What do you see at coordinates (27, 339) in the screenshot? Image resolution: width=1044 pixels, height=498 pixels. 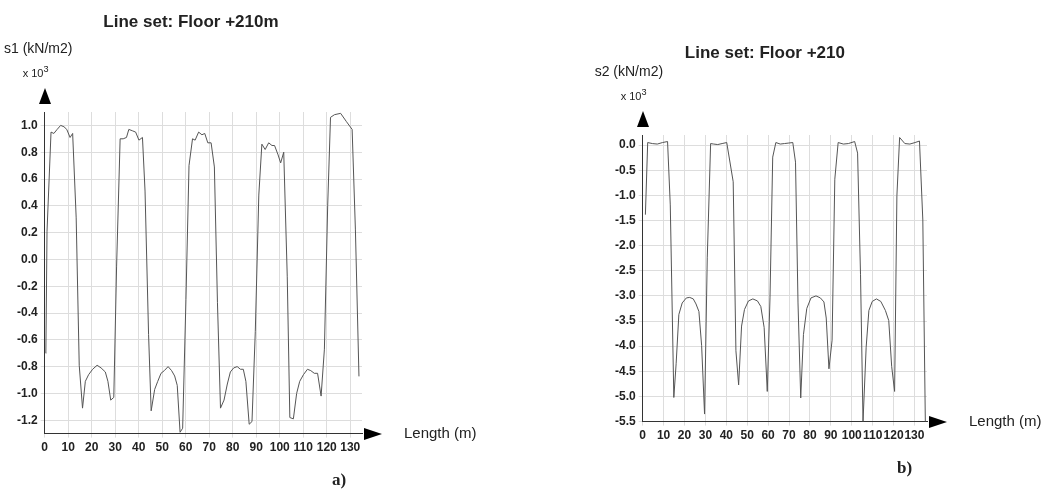 I see `y-tick-label: -0.6` at bounding box center [27, 339].